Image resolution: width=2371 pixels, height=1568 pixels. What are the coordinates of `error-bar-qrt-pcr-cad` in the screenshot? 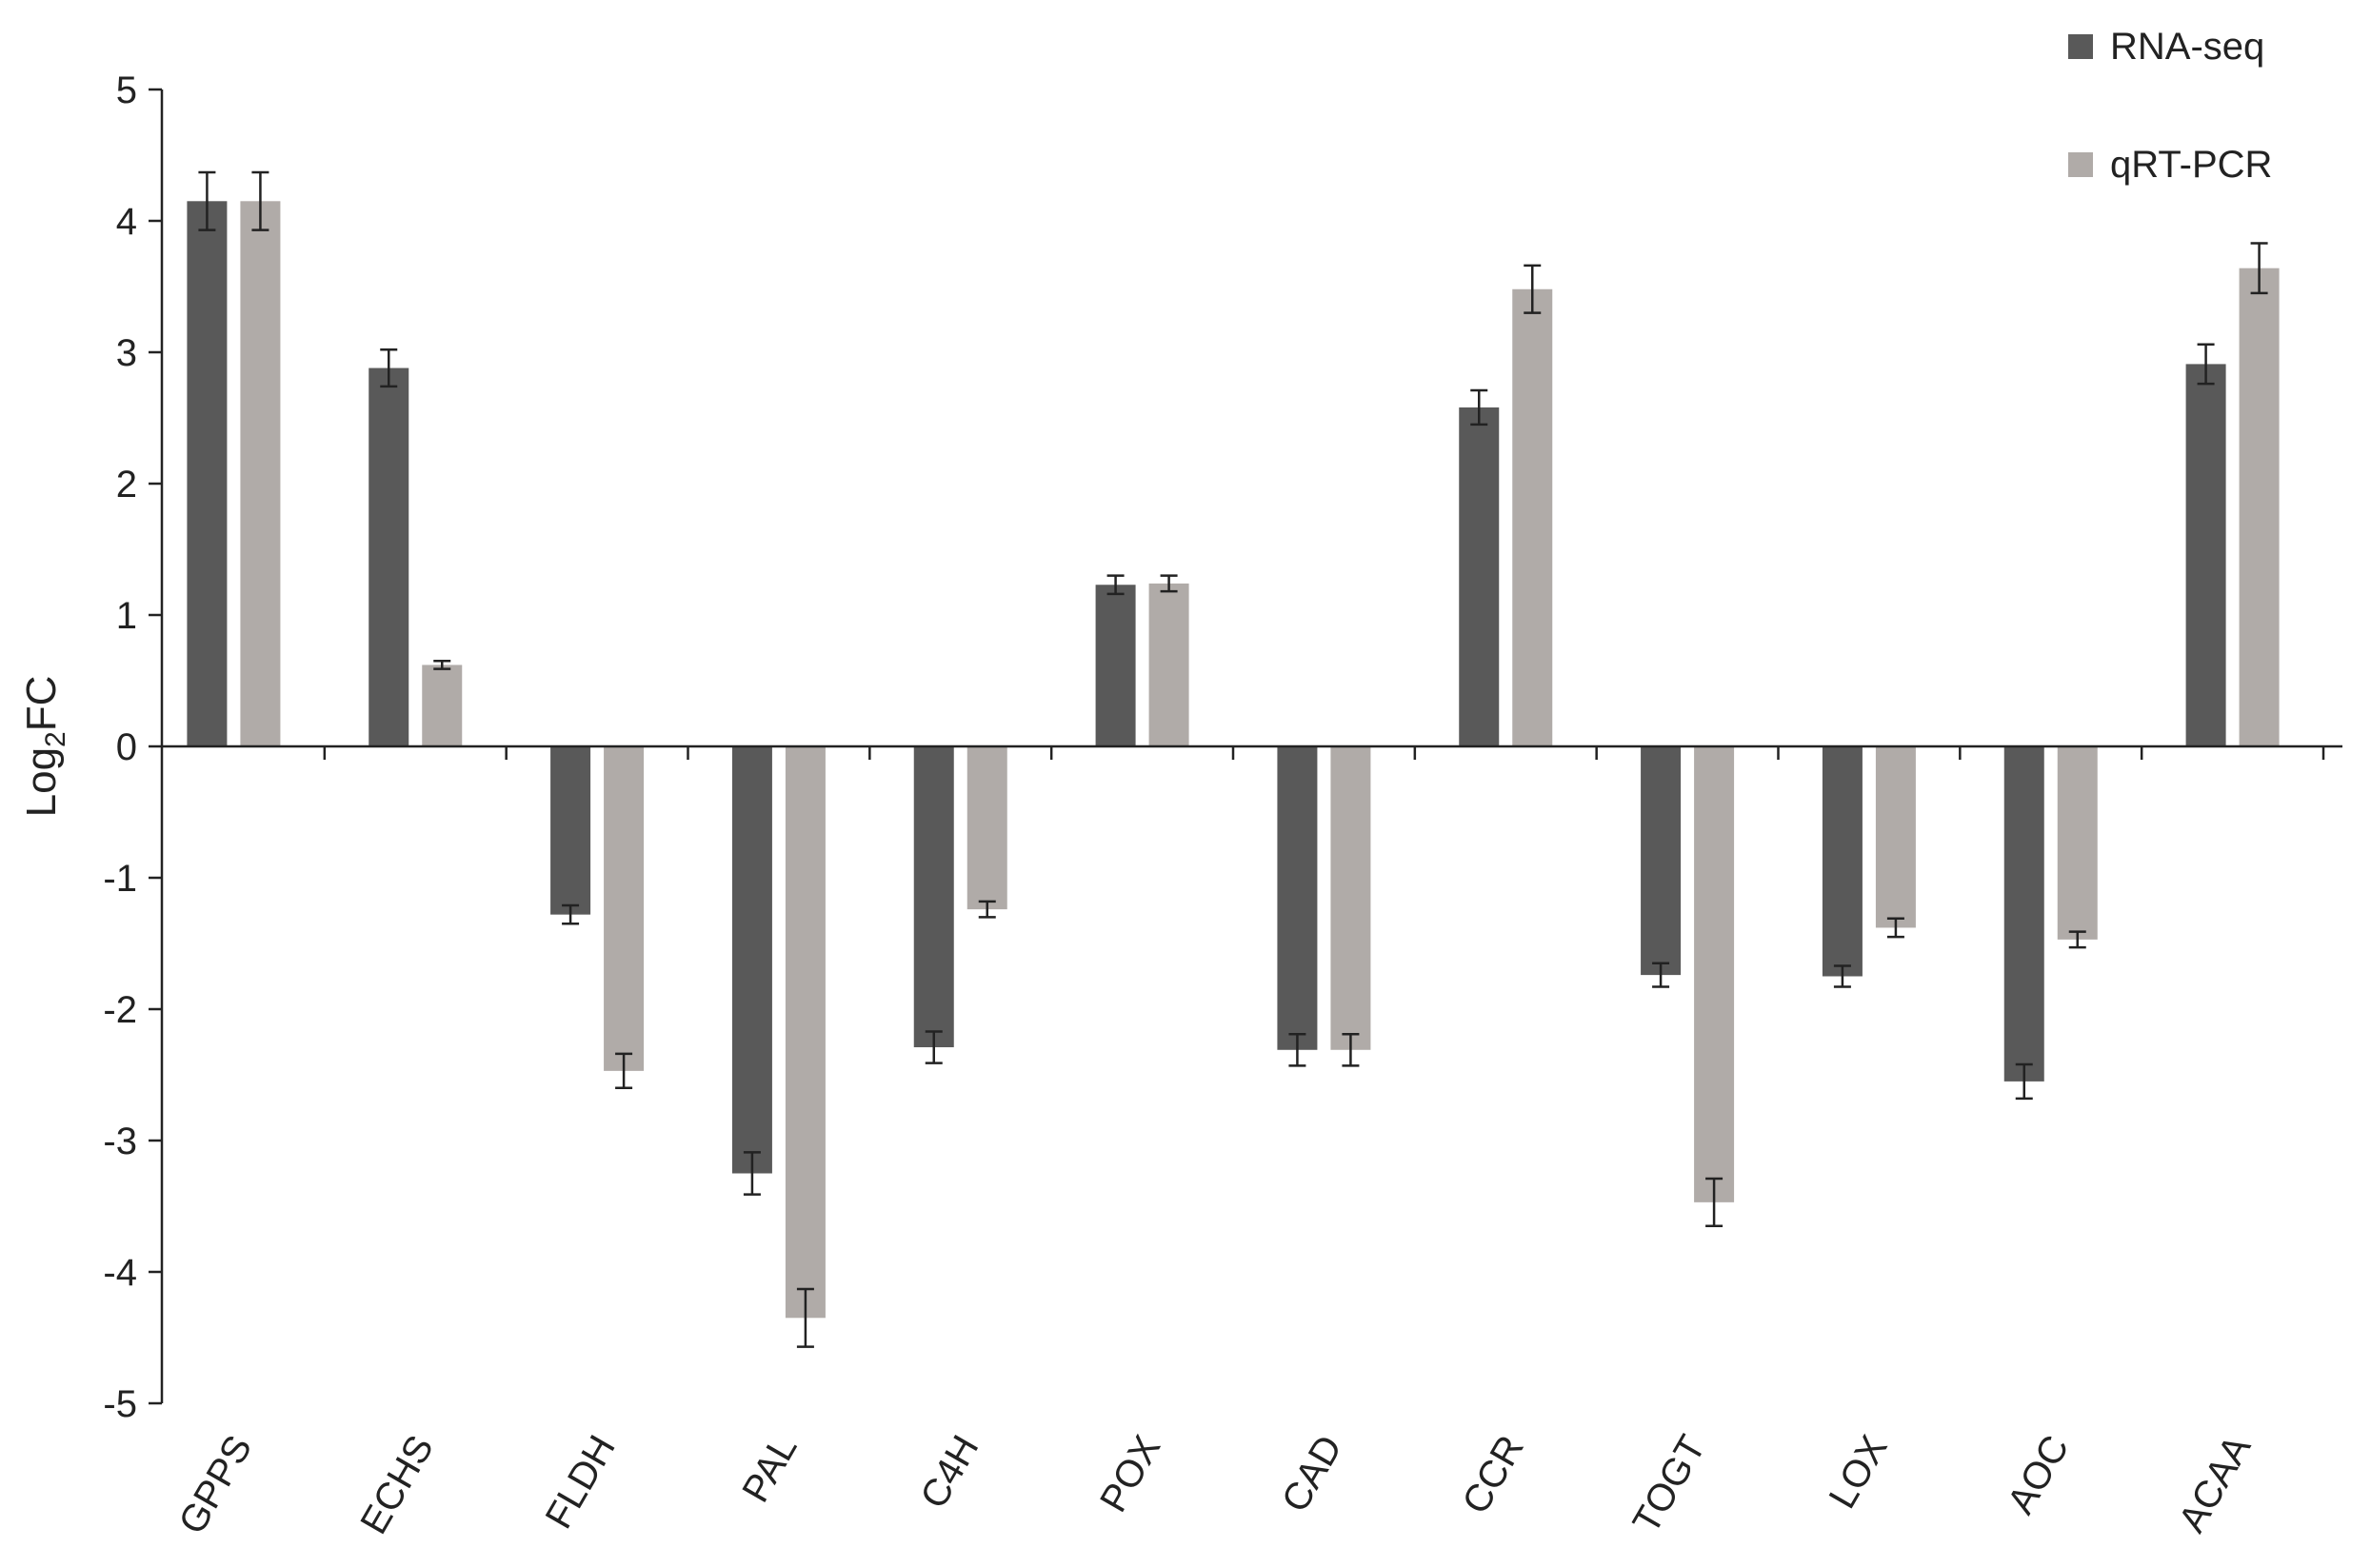 It's located at (1351, 1050).